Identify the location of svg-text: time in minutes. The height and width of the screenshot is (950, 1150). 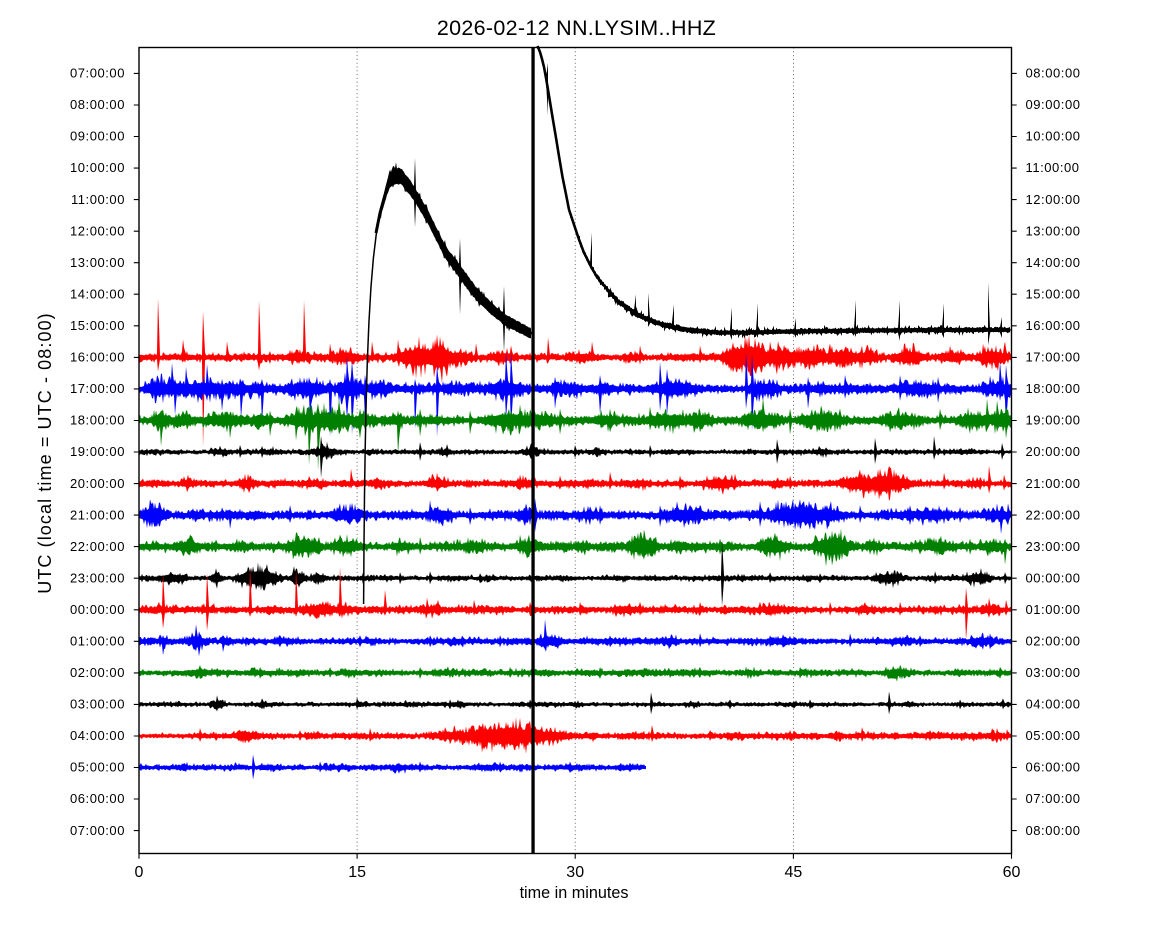
(574, 893).